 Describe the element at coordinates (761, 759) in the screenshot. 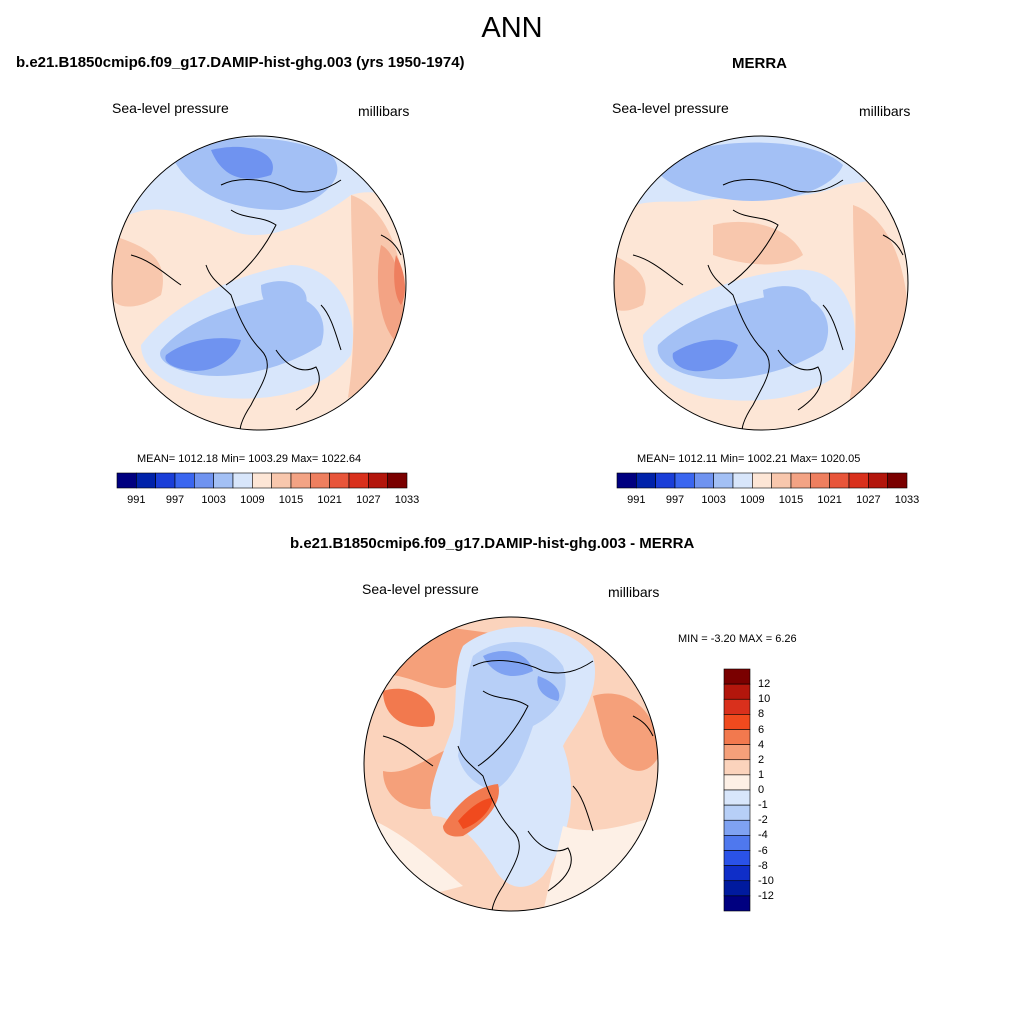

I see `colorbar-tick-label: 2` at that location.